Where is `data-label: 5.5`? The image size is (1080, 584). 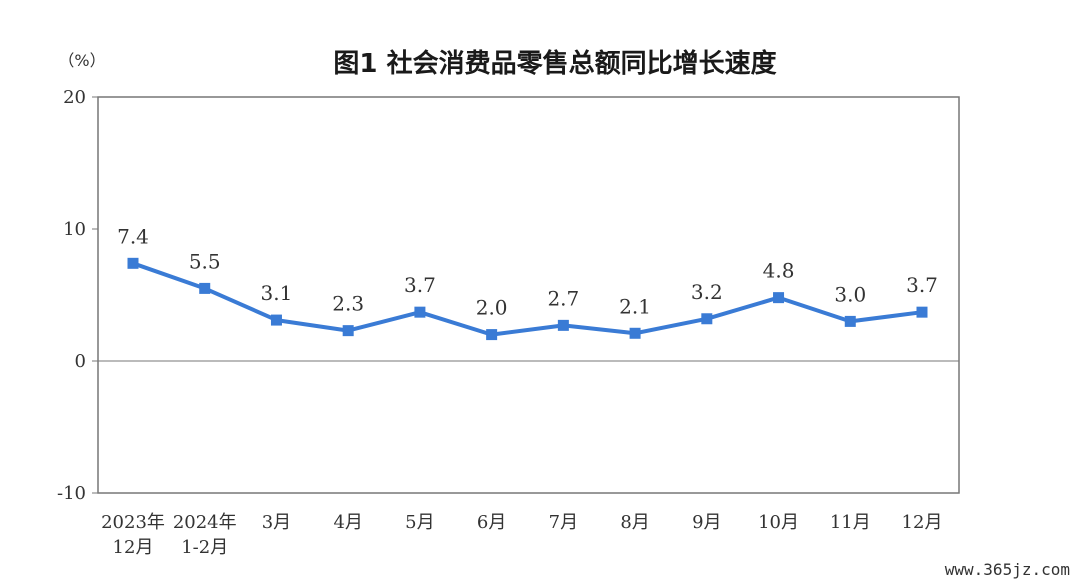
data-label: 5.5 is located at coordinates (205, 261).